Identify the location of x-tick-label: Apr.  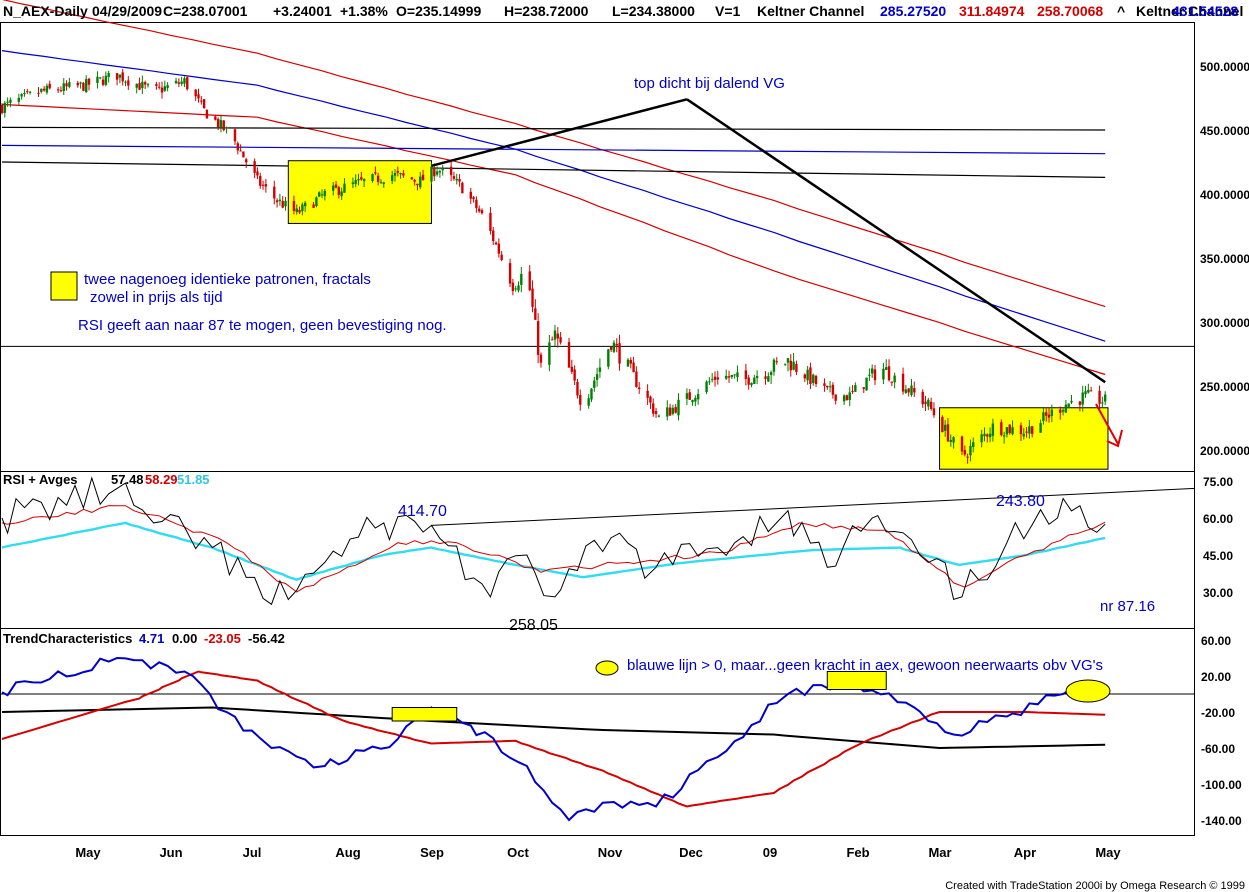
(1025, 852).